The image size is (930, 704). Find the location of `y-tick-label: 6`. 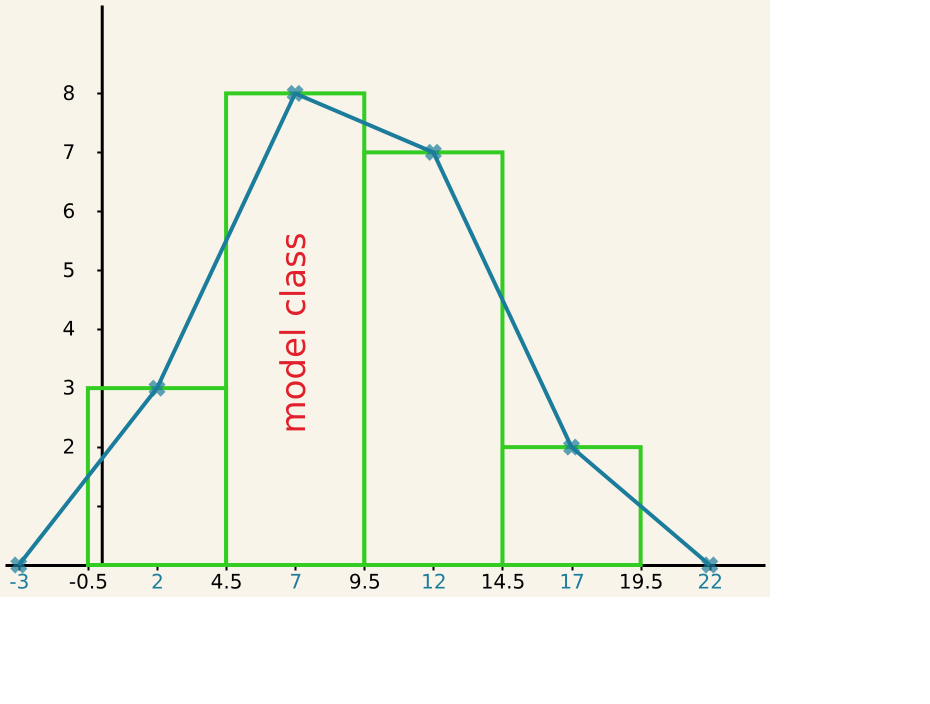

y-tick-label: 6 is located at coordinates (69, 210).